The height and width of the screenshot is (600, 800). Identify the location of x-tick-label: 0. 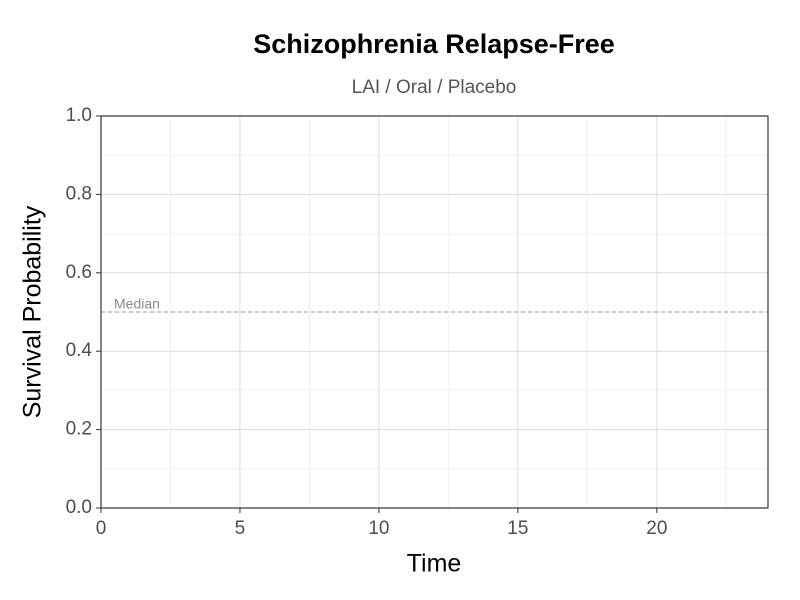
(101, 528).